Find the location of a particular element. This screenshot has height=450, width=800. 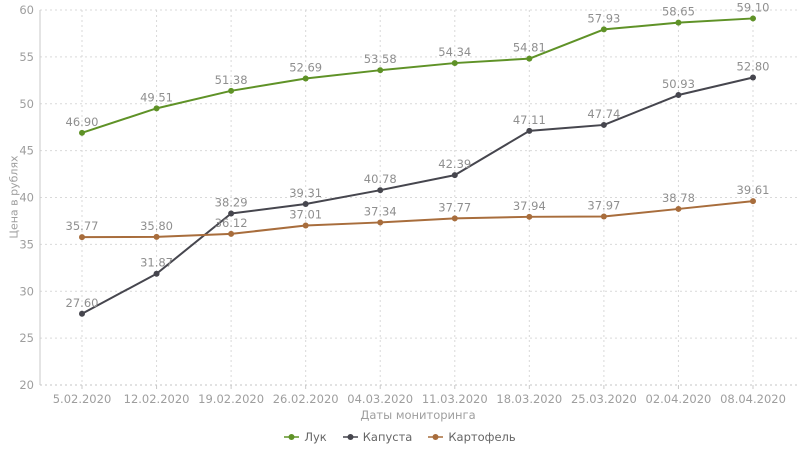

data-label: 54.81 is located at coordinates (529, 48).